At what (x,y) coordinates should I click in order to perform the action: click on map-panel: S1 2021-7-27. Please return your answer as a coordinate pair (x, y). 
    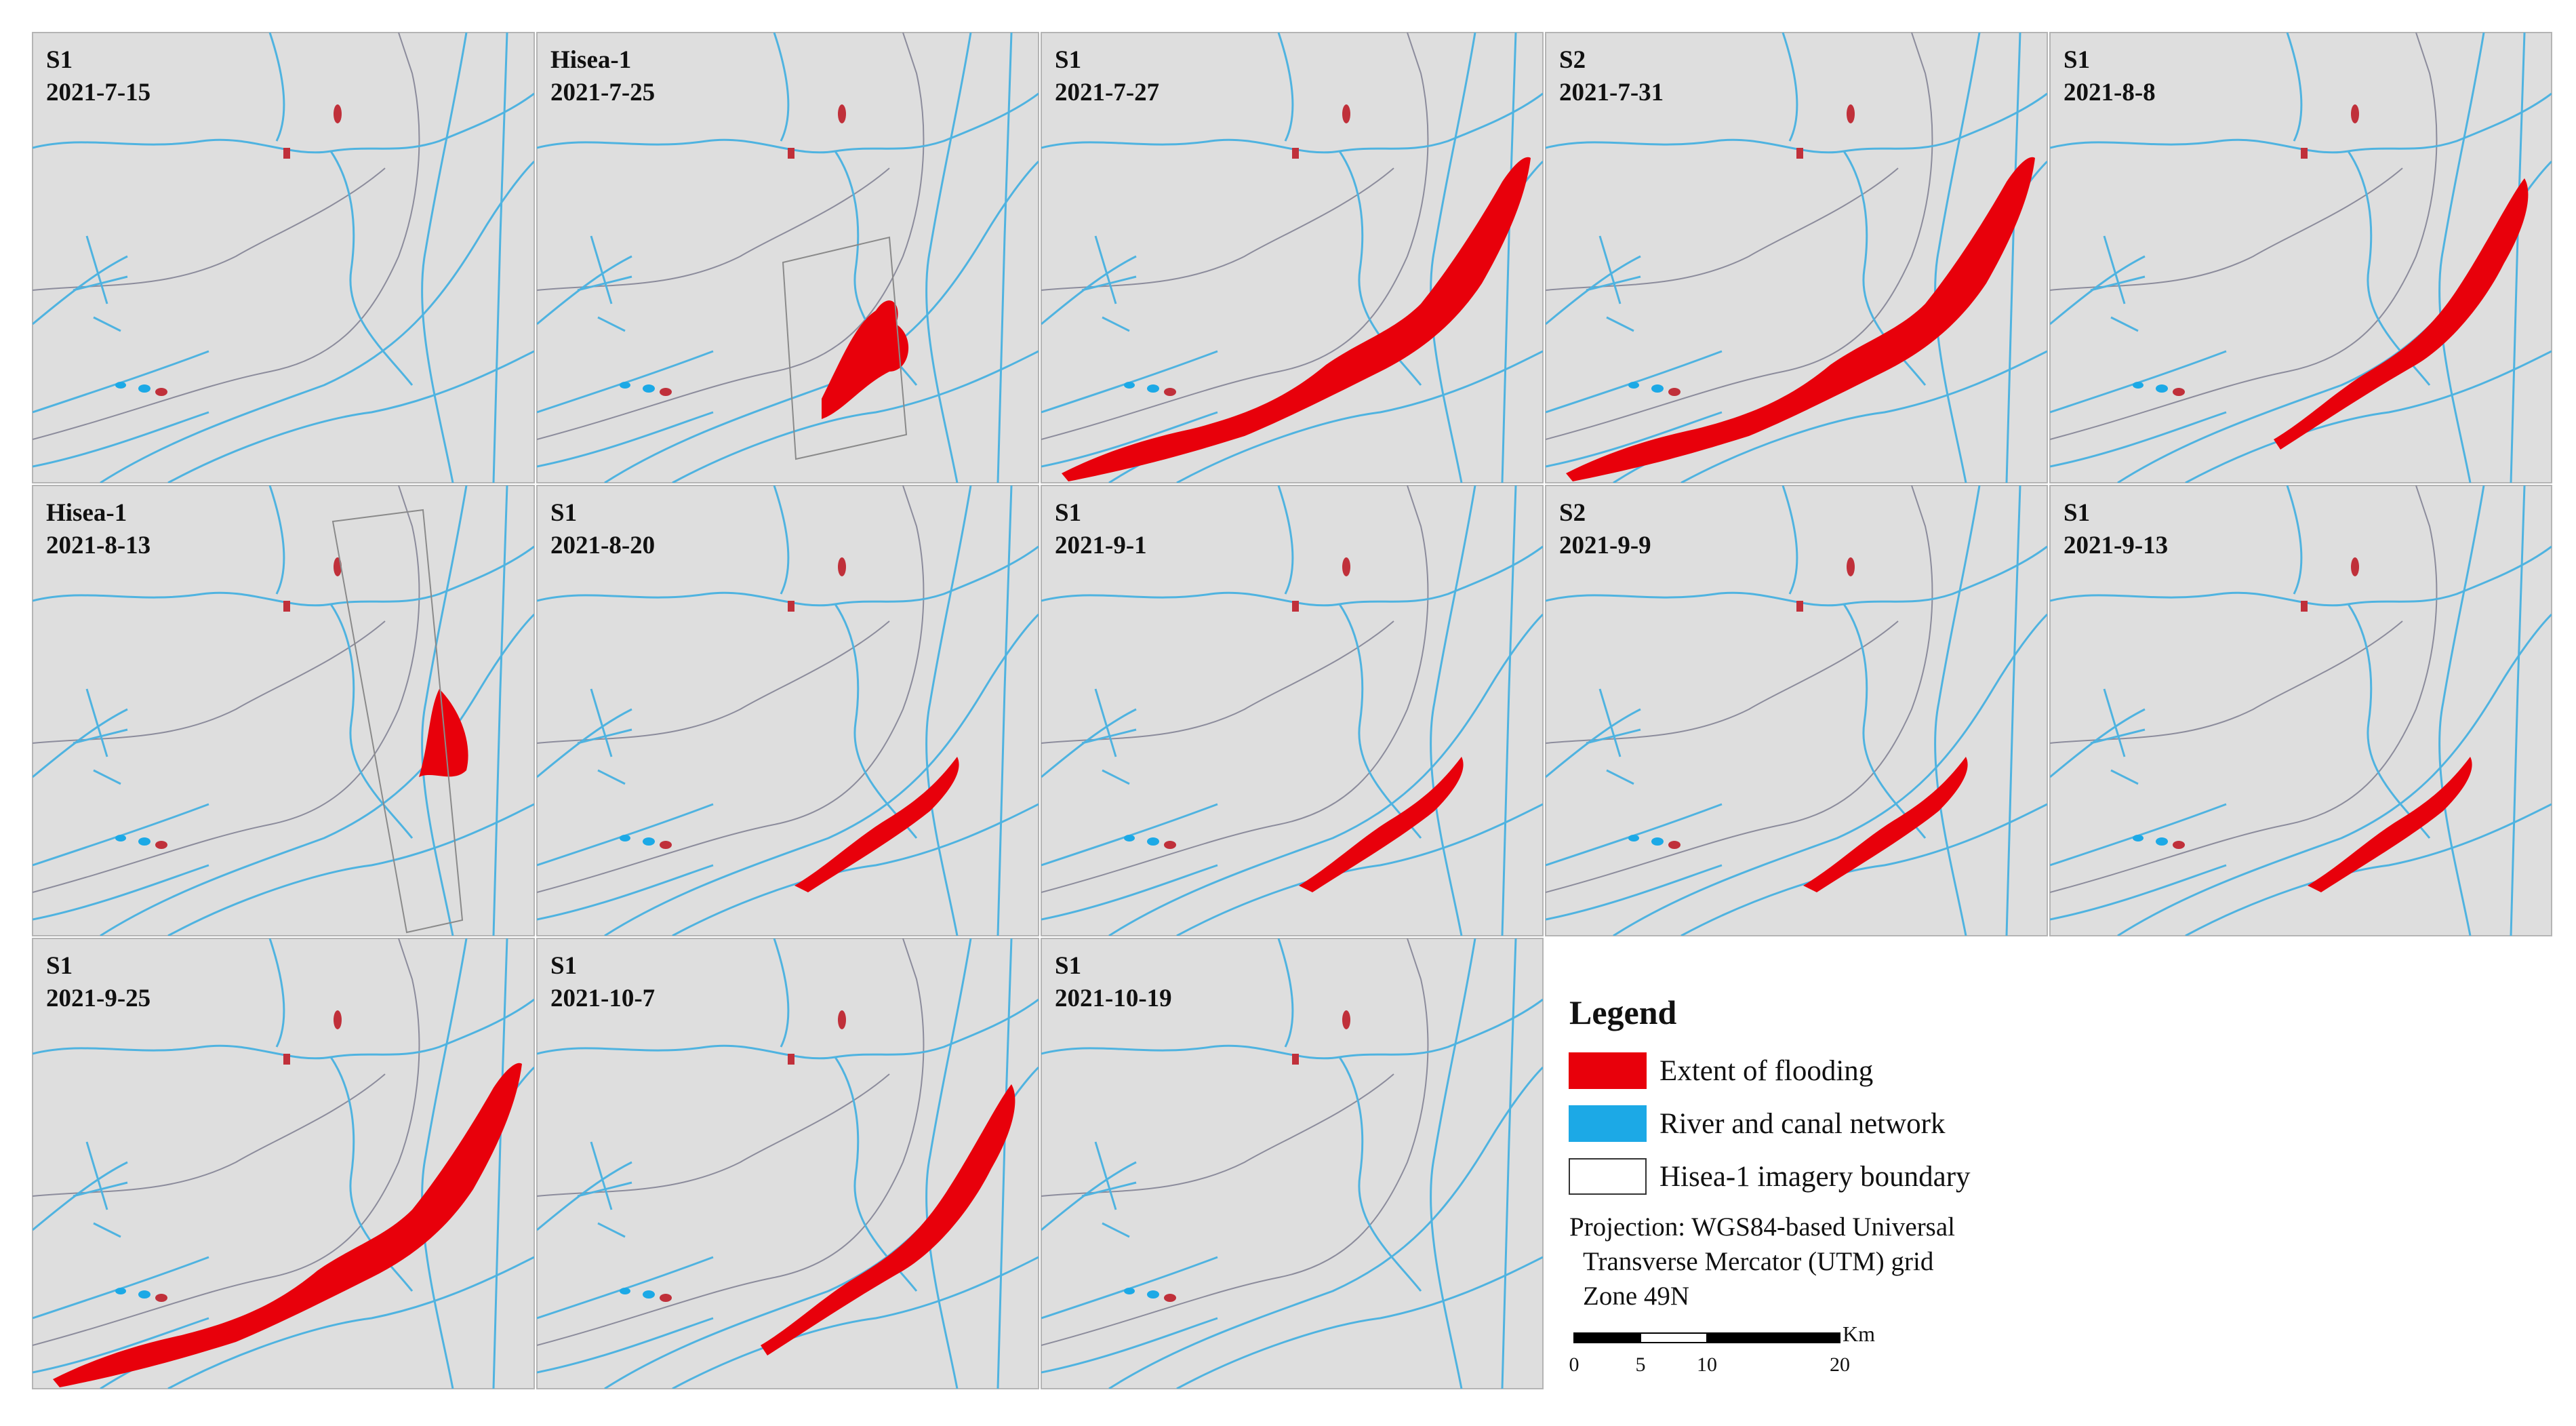
    Looking at the image, I should click on (1292, 257).